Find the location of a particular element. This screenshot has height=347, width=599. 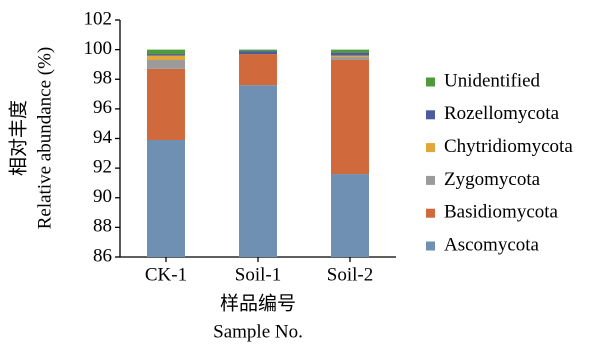

legend-label: Unidentified is located at coordinates (492, 80).